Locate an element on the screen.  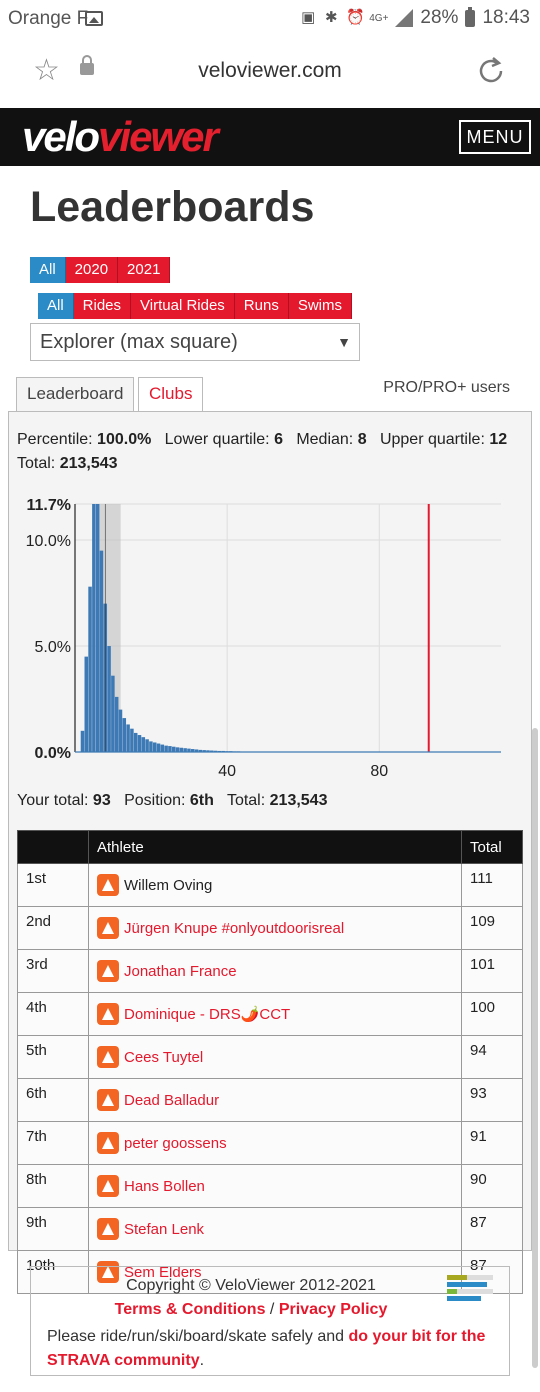
row-athlete: peter goossens is located at coordinates (275, 1143).